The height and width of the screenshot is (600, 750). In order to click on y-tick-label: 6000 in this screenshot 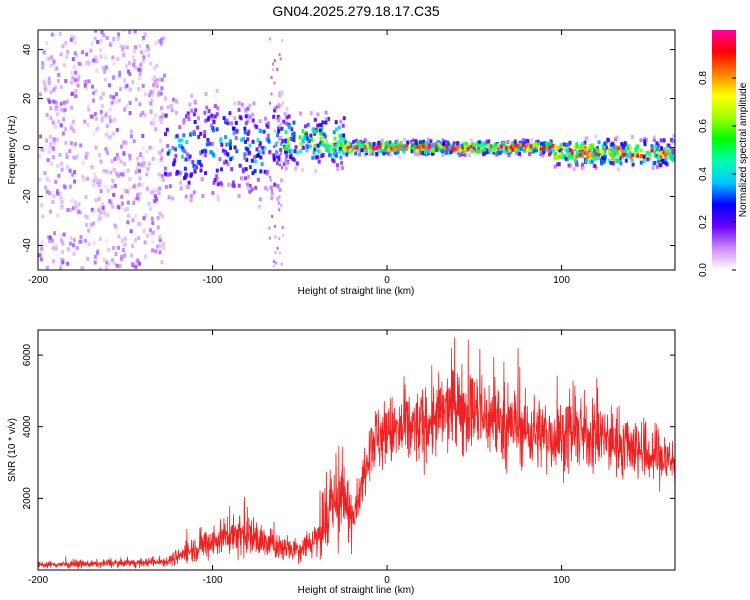, I will do `click(27, 355)`.